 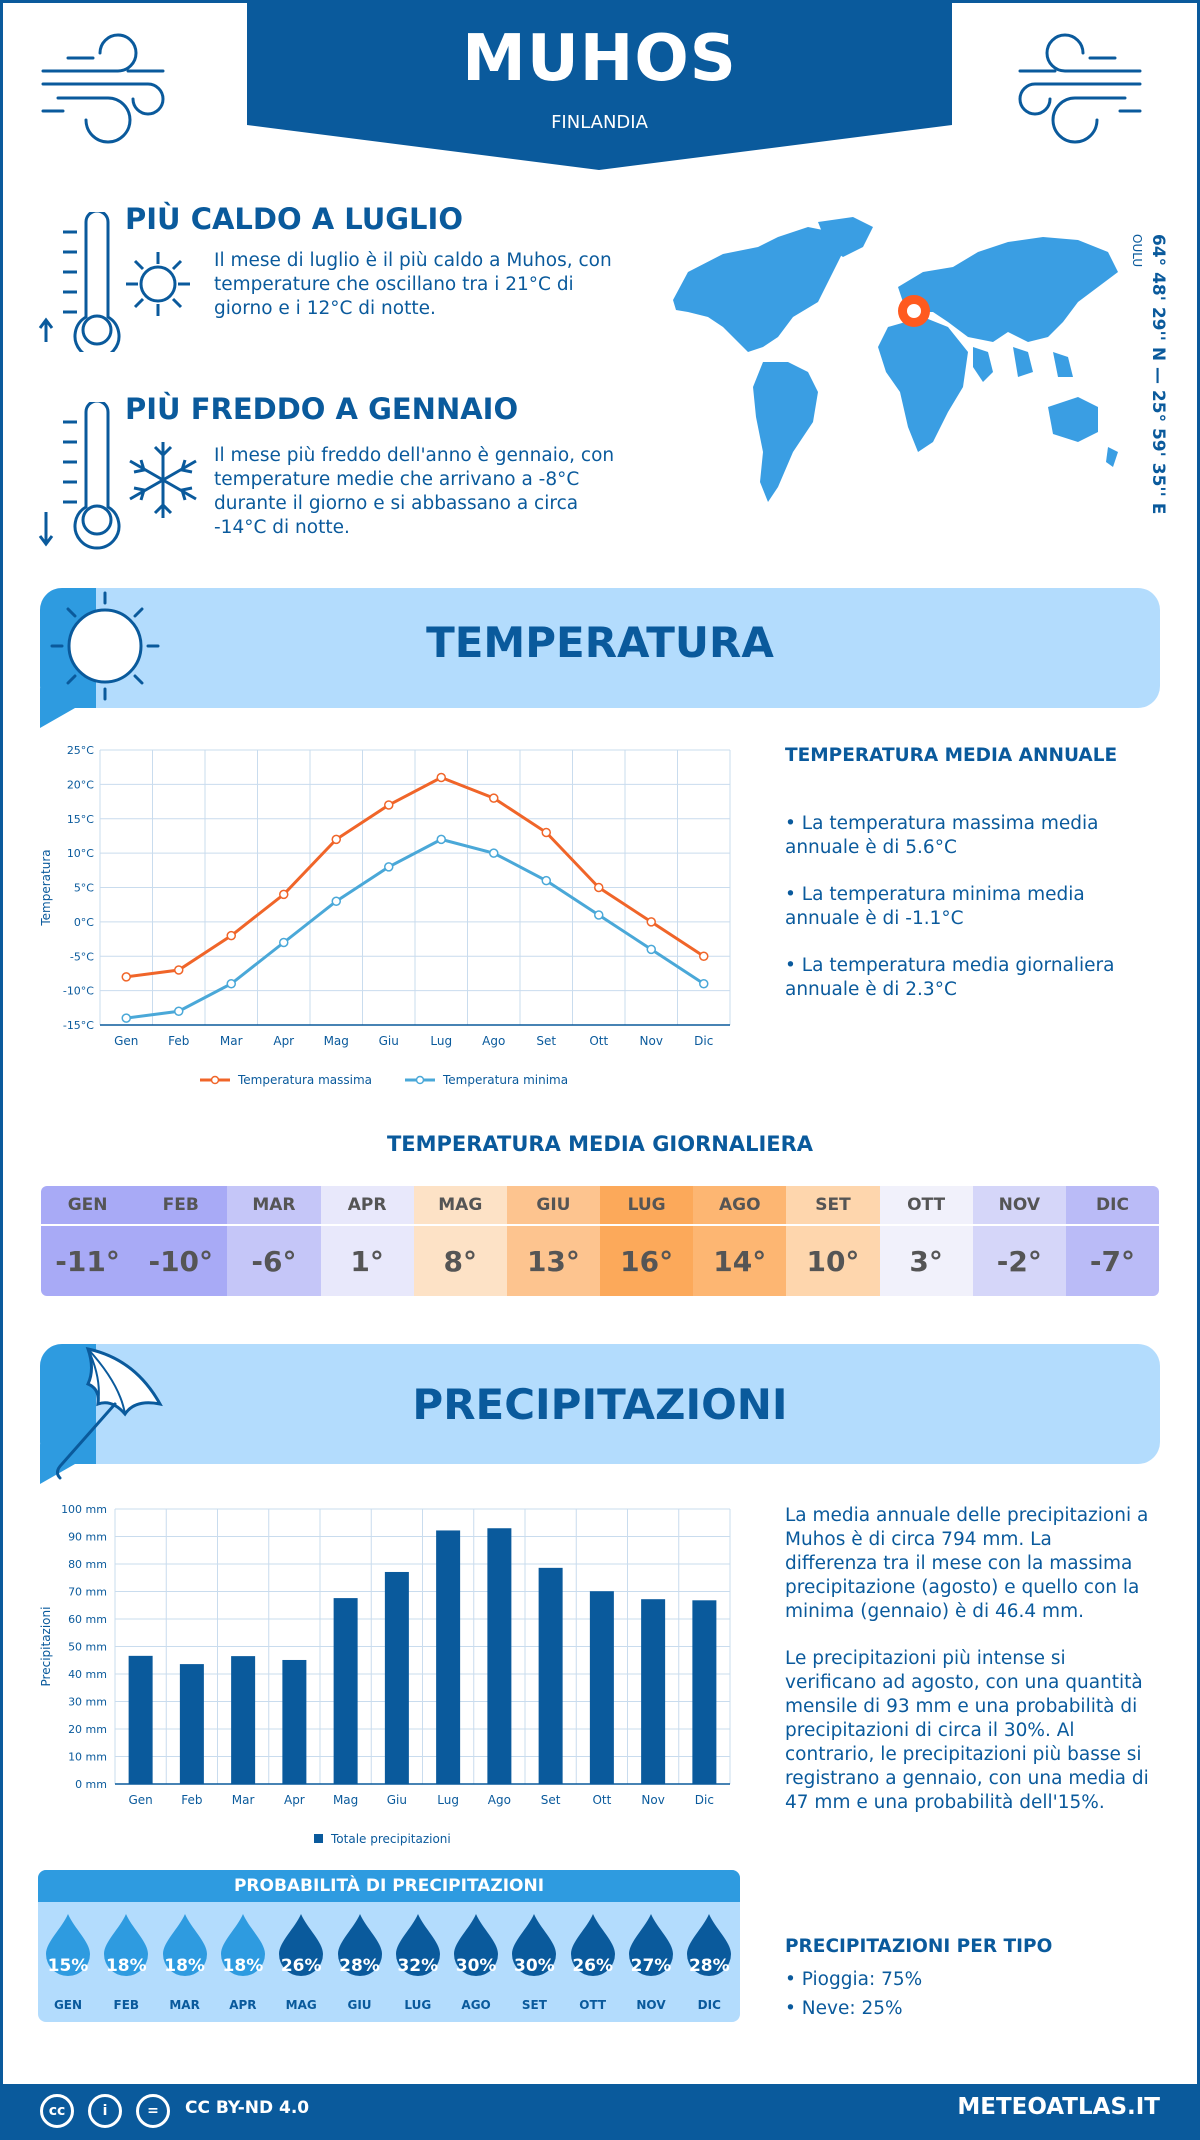 I want to click on probability-month: FEB, so click(x=126, y=2005).